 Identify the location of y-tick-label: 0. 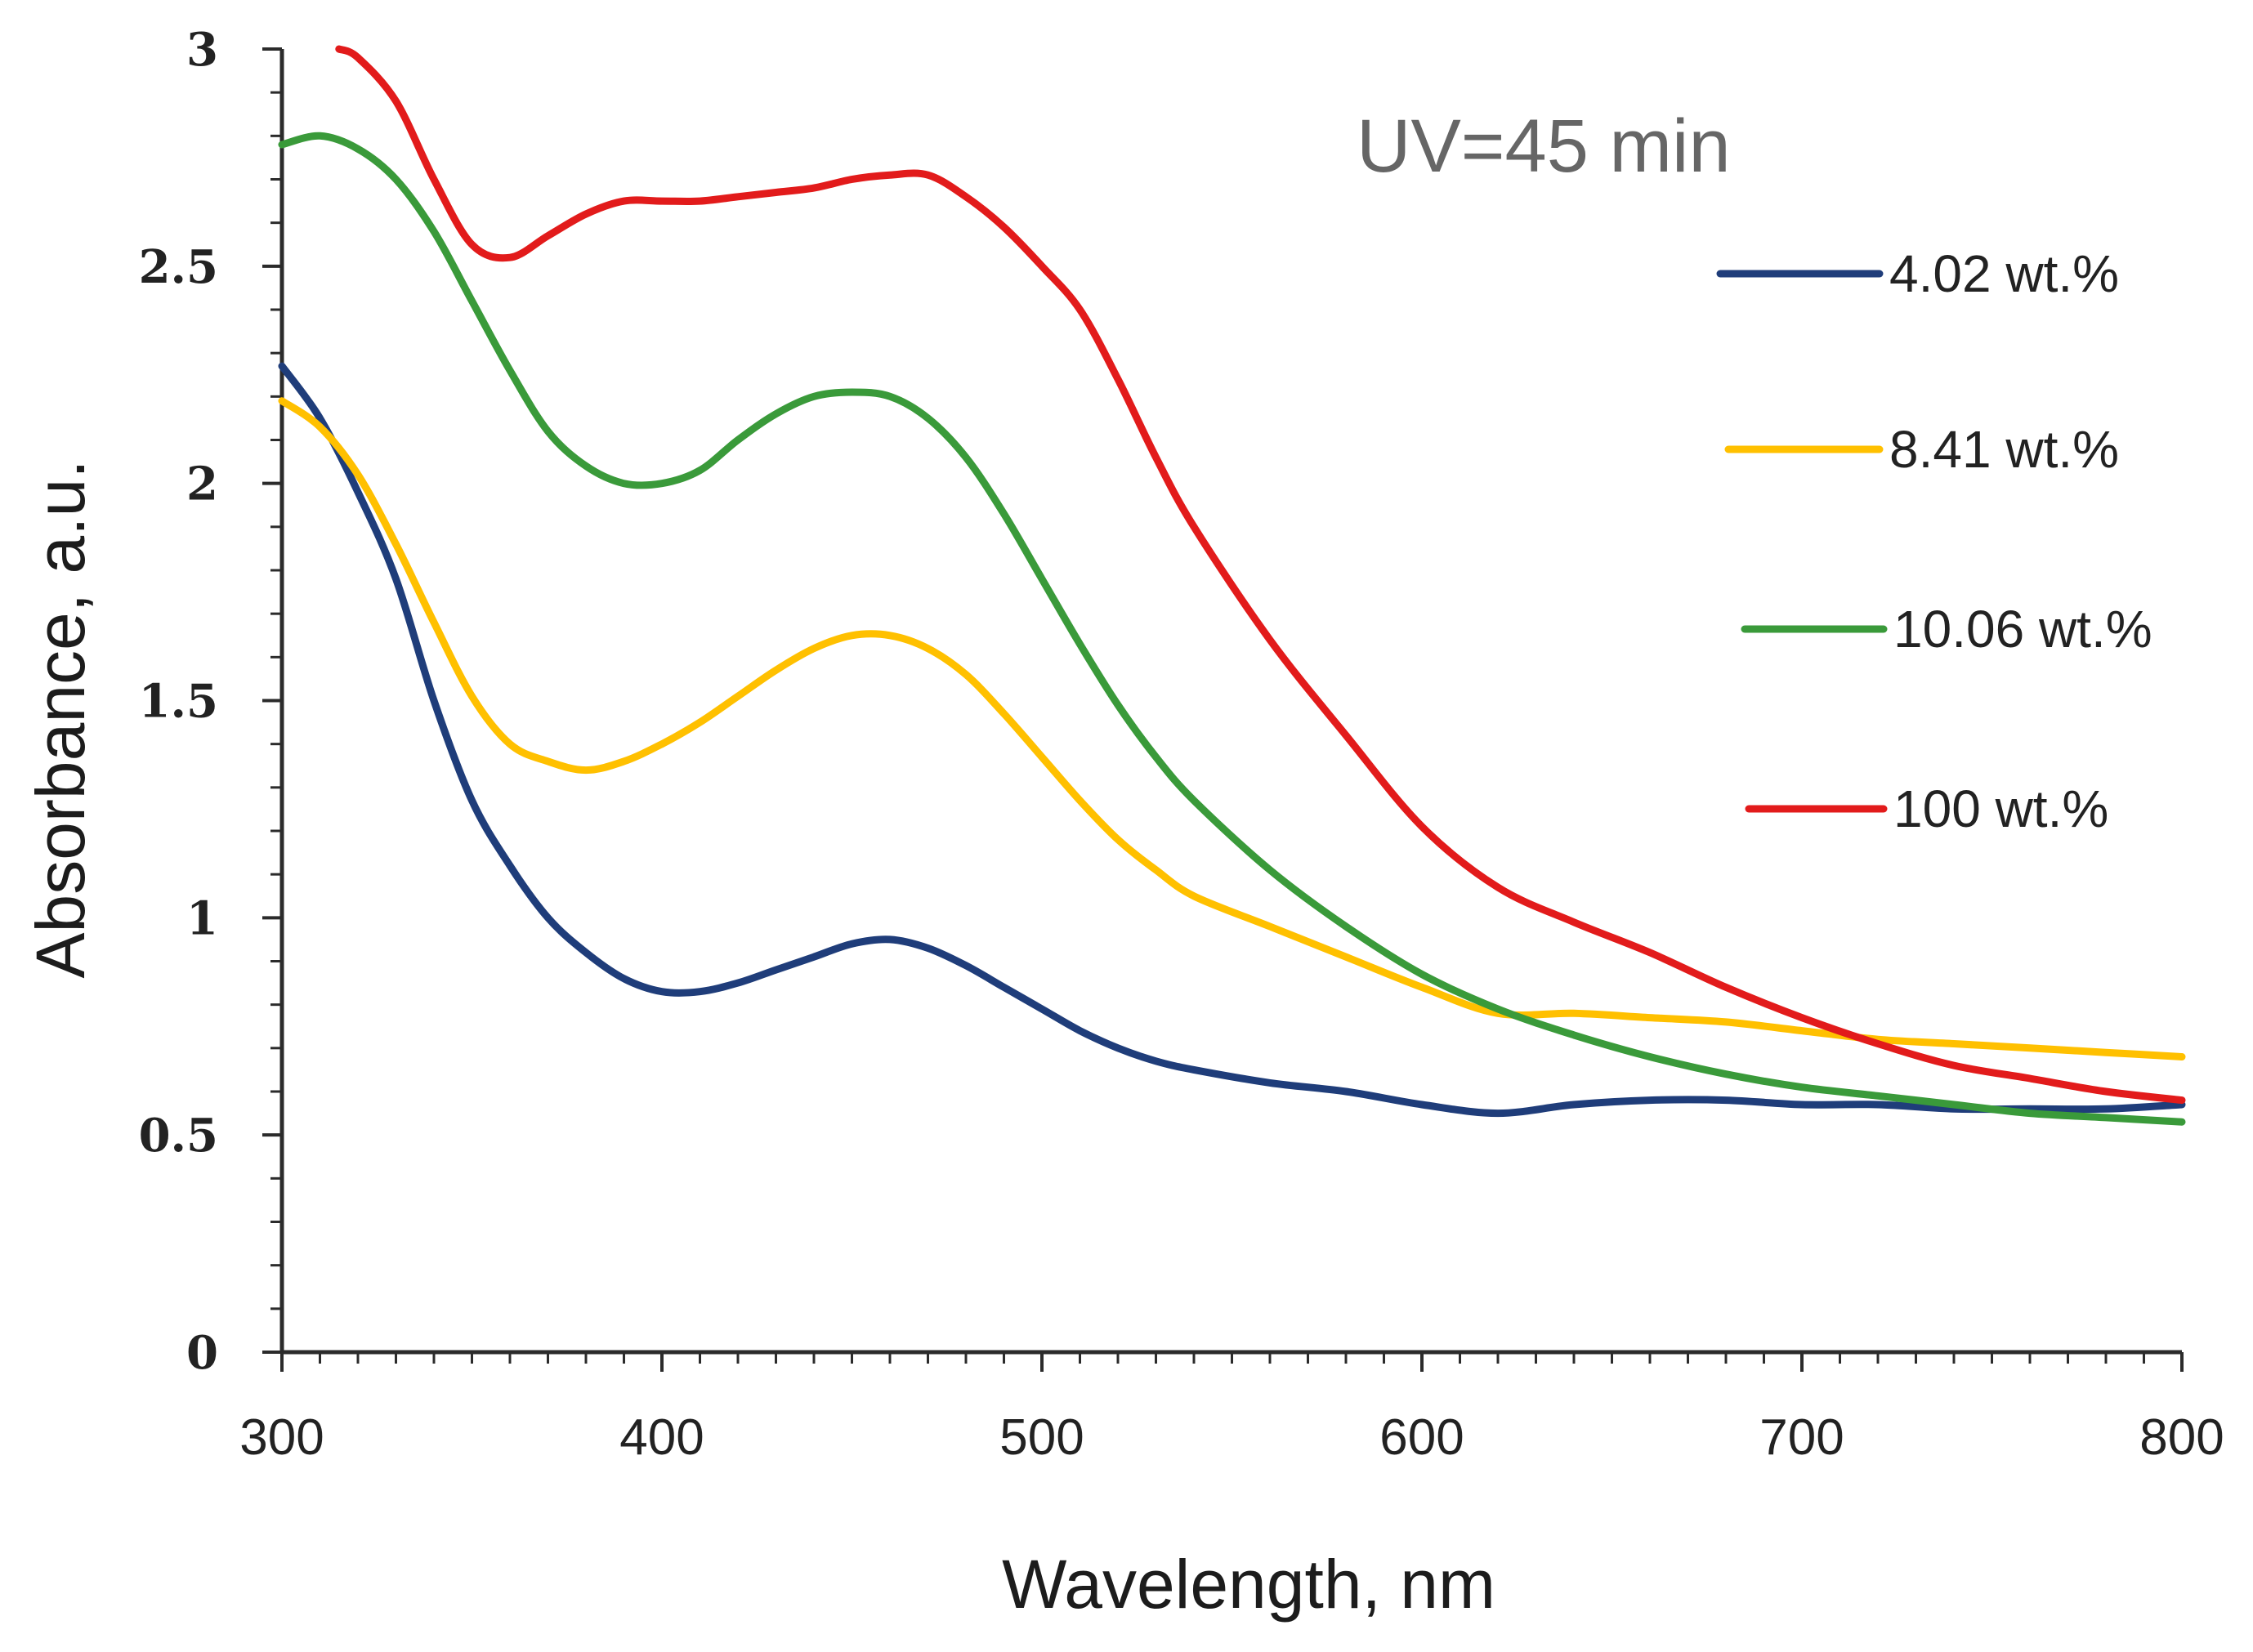
(202, 1353).